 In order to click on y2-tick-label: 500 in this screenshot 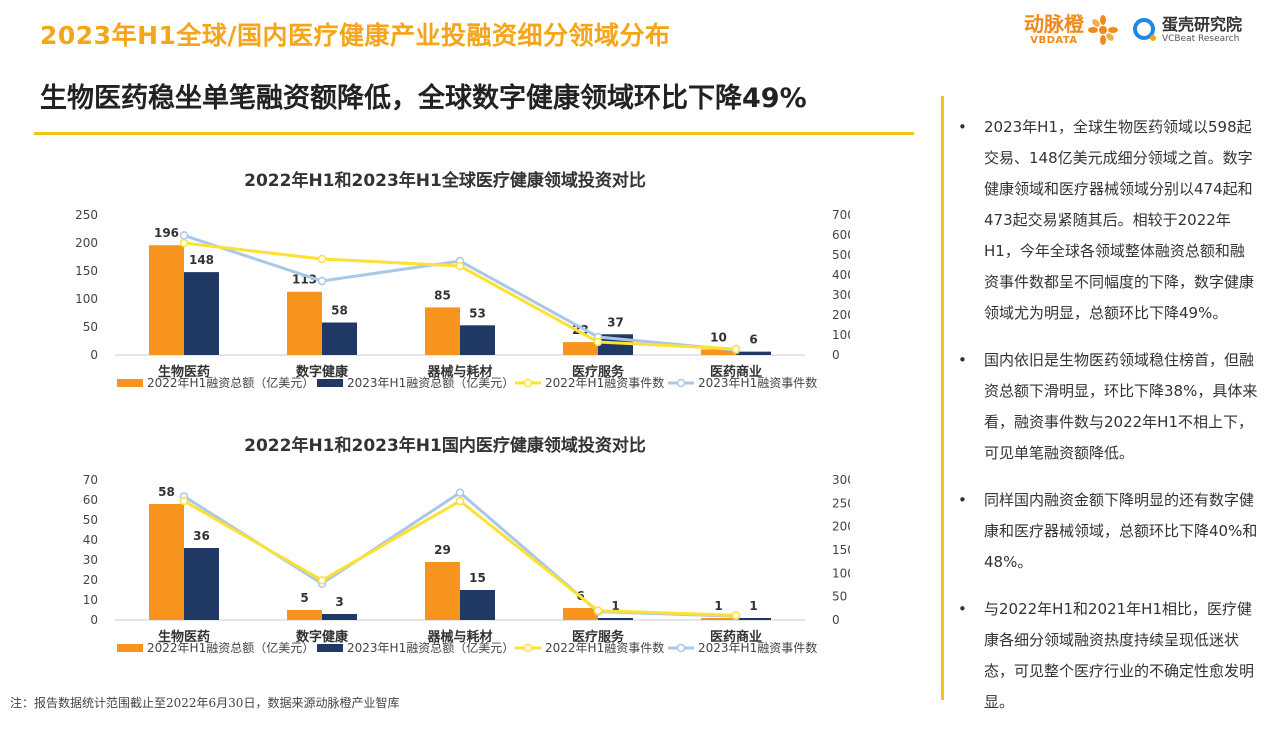, I will do `click(841, 255)`.